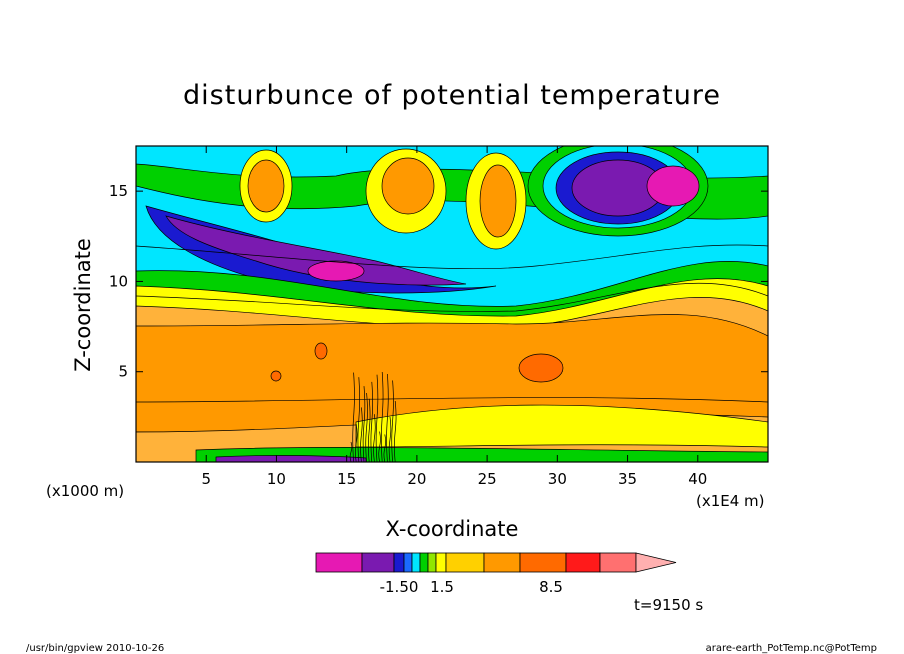  What do you see at coordinates (336, 271) in the screenshot?
I see `magenta-core-left` at bounding box center [336, 271].